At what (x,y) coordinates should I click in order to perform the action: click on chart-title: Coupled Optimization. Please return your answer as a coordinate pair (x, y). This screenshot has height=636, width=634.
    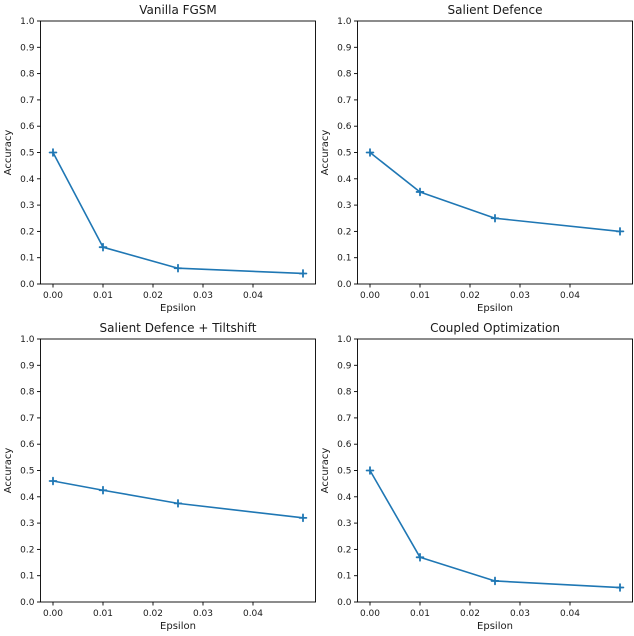
    Looking at the image, I should click on (495, 328).